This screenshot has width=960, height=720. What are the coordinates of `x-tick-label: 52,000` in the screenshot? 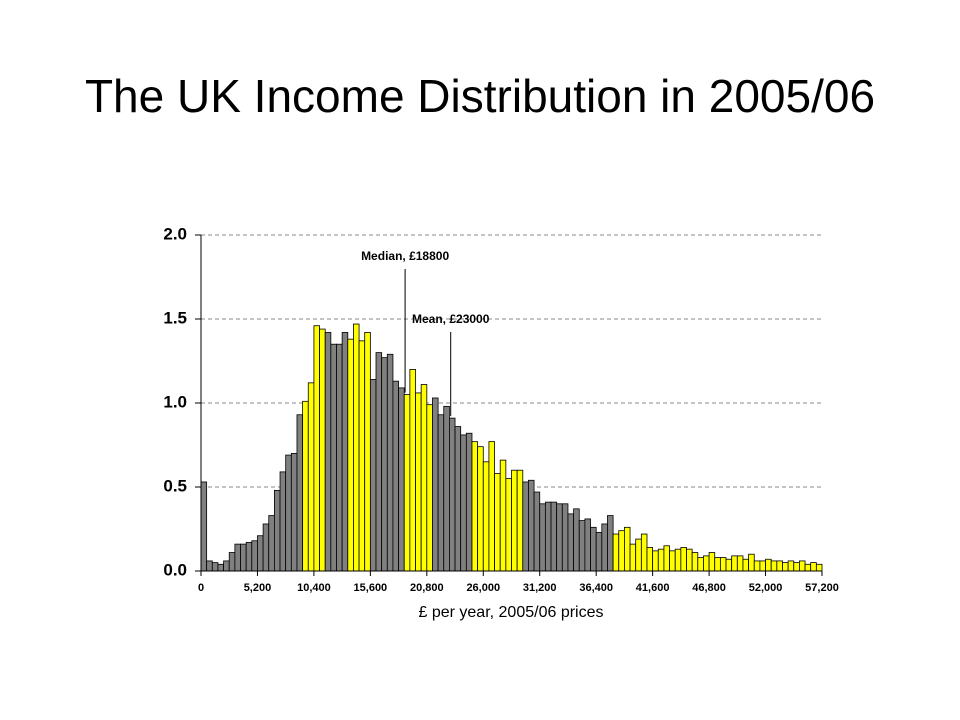 It's located at (766, 588).